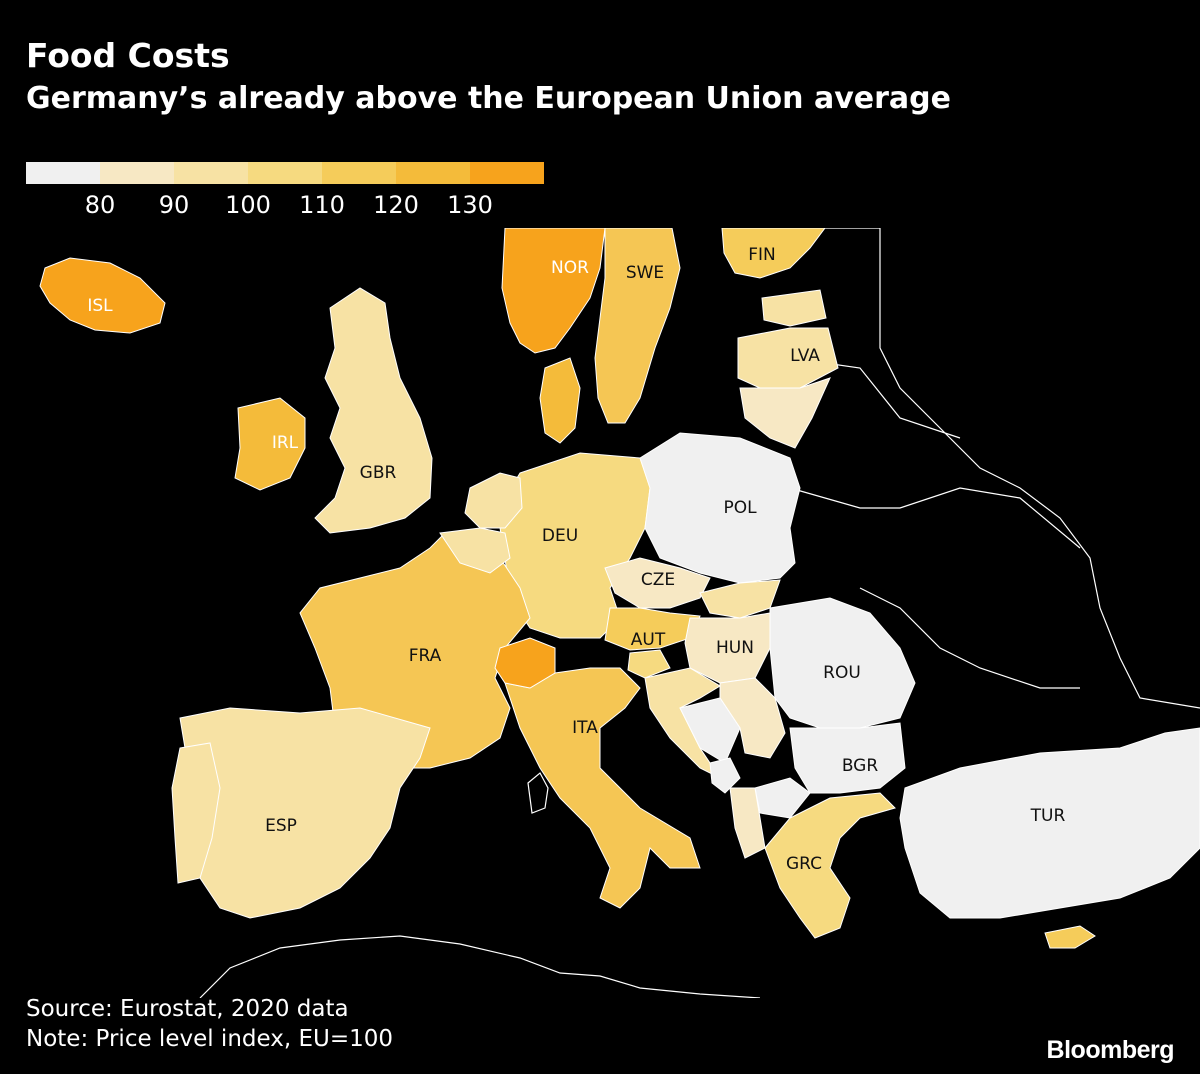 This screenshot has width=1200, height=1074. What do you see at coordinates (538, 793) in the screenshot?
I see `corsica-sardinia` at bounding box center [538, 793].